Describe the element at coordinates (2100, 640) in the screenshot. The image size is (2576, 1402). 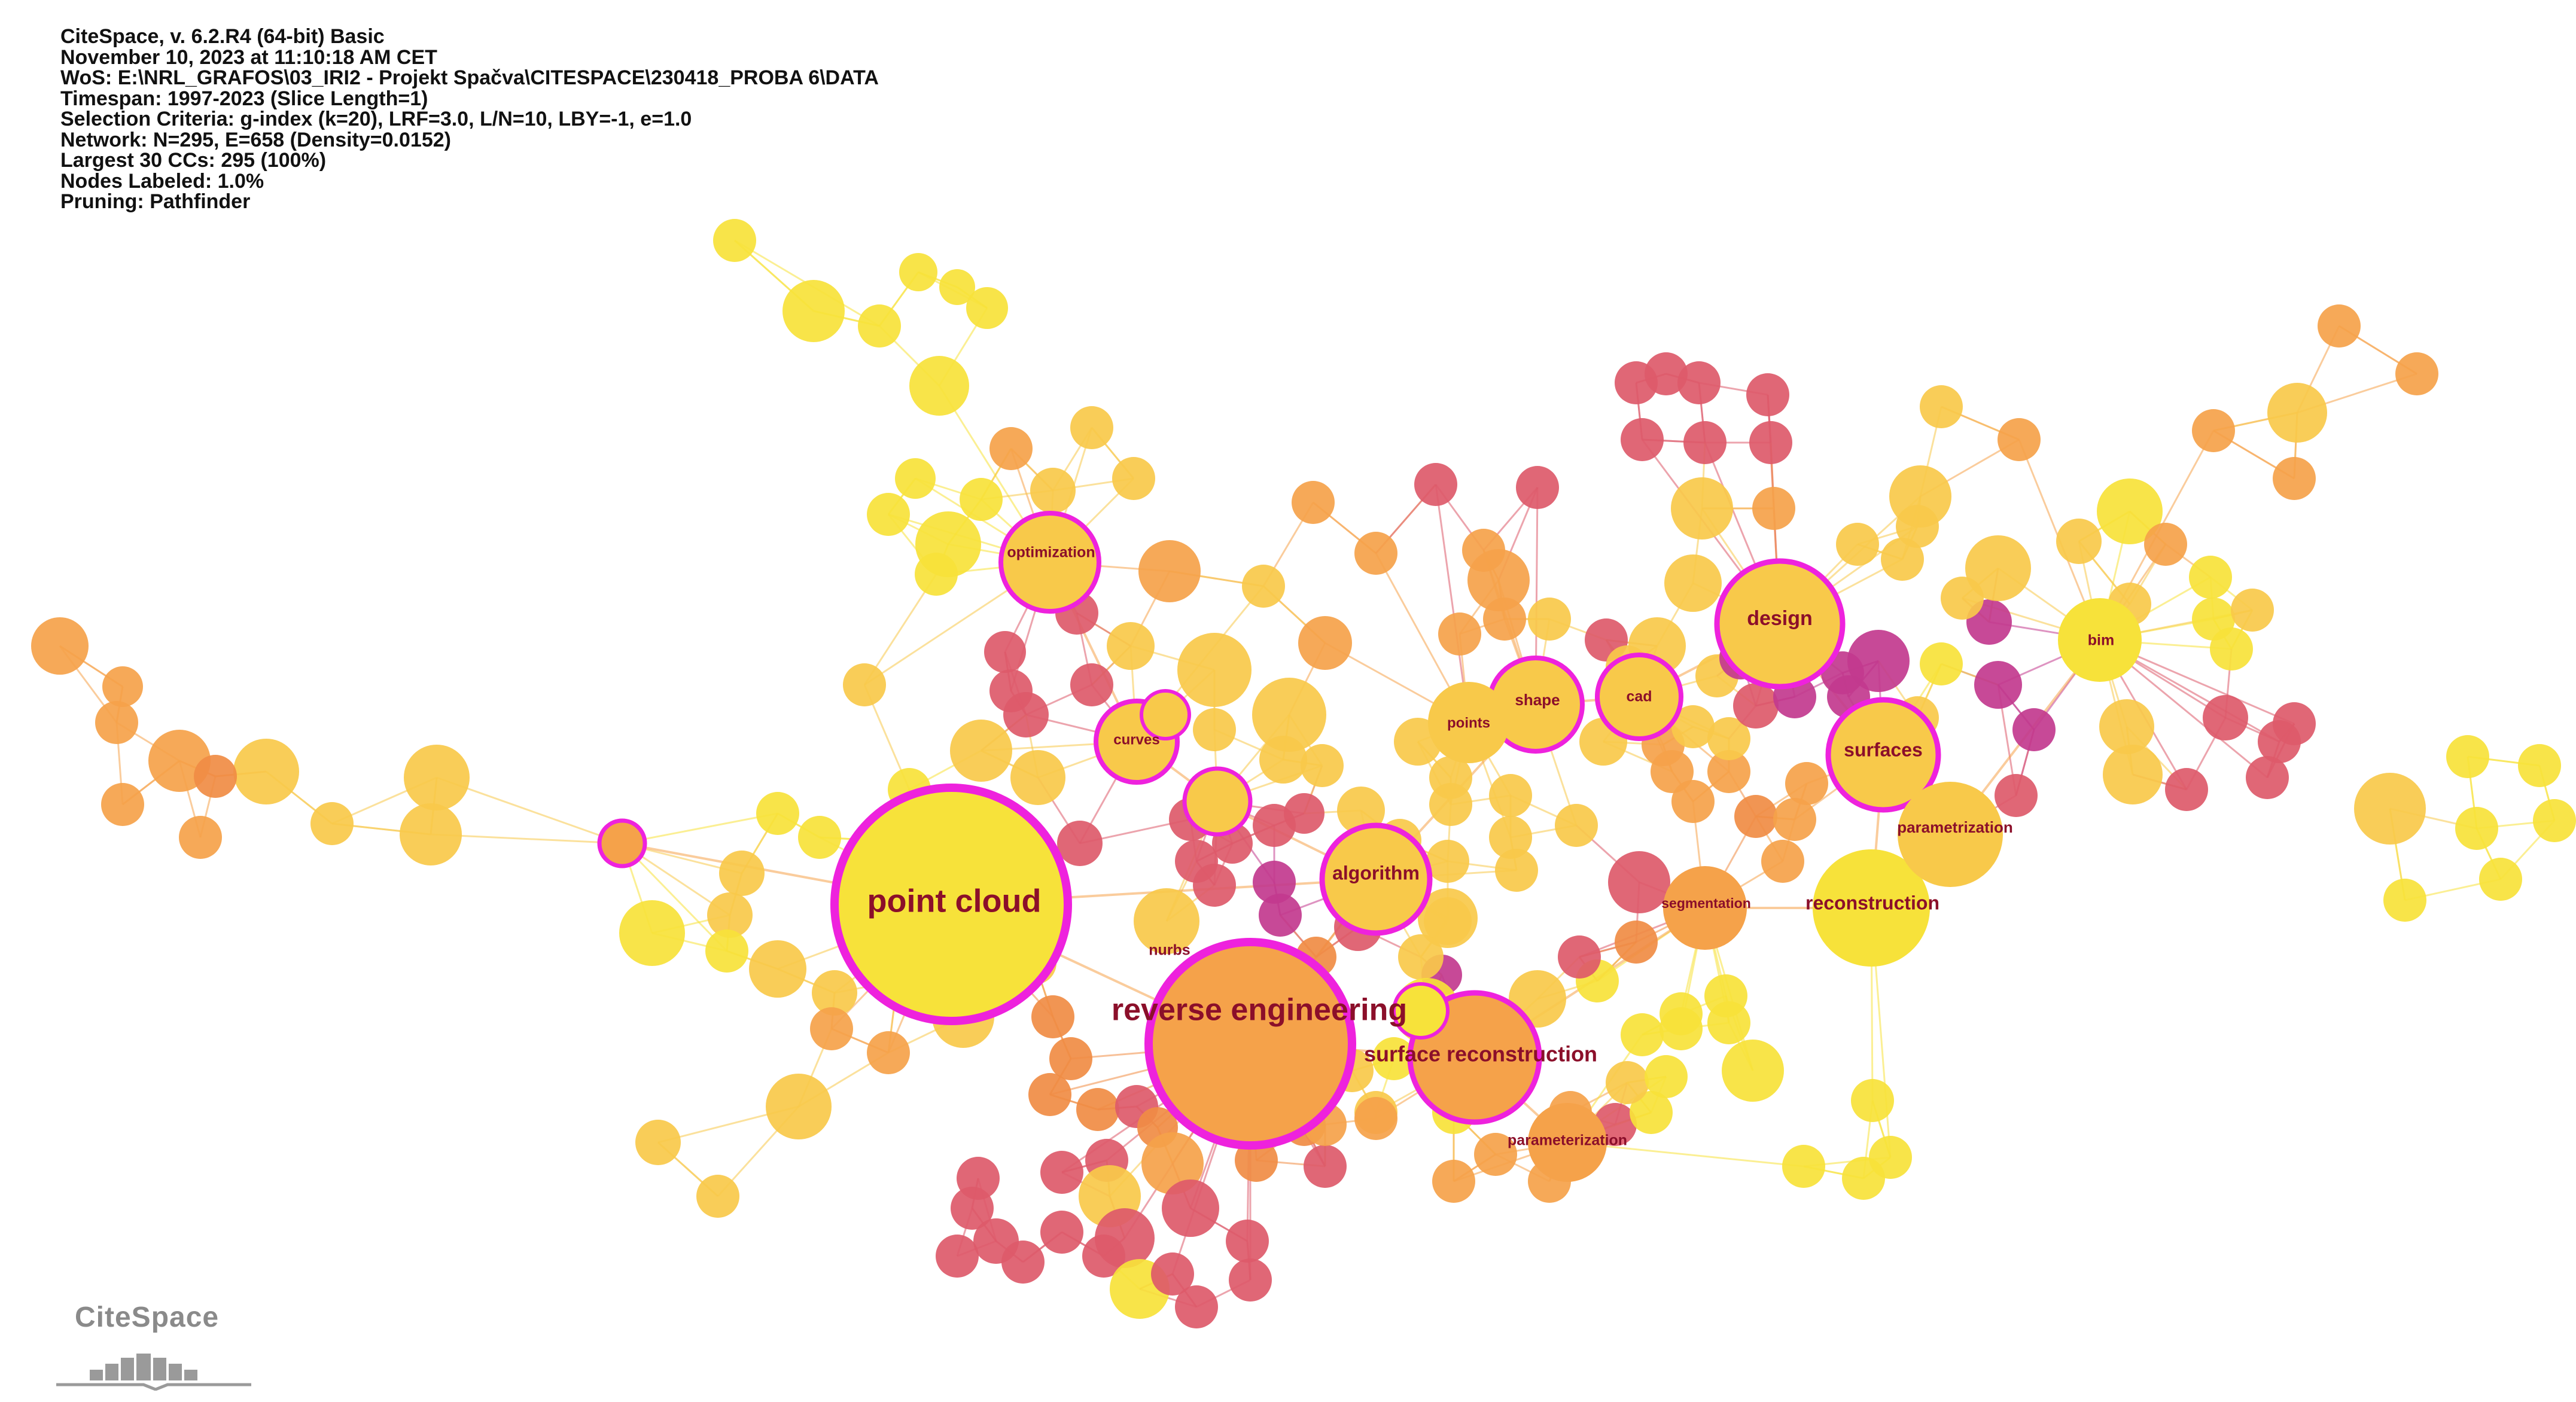
I see `hub-bim` at that location.